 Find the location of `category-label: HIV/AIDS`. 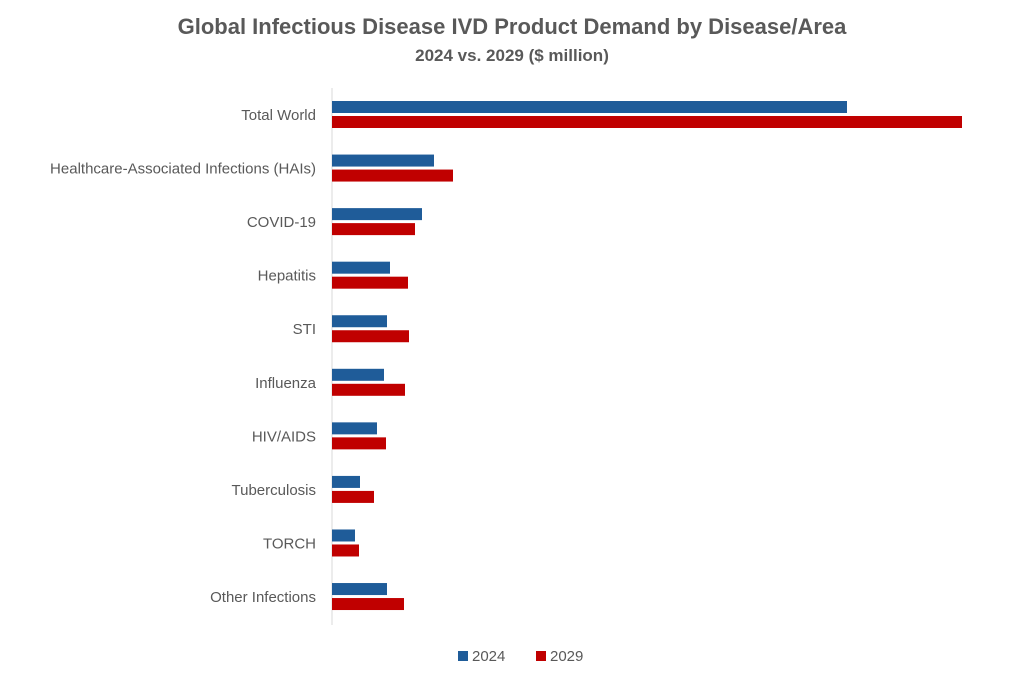

category-label: HIV/AIDS is located at coordinates (284, 436).